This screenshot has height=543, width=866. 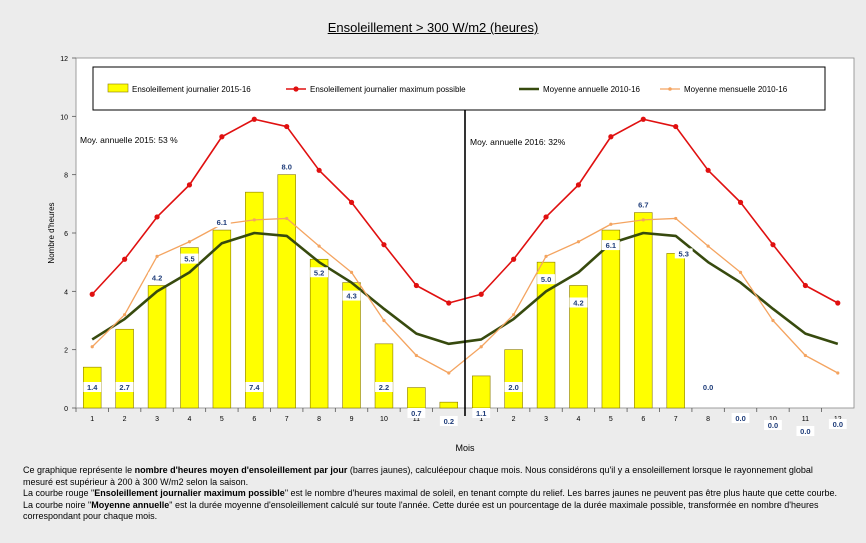 I want to click on x-tick-label: 6, so click(x=643, y=419).